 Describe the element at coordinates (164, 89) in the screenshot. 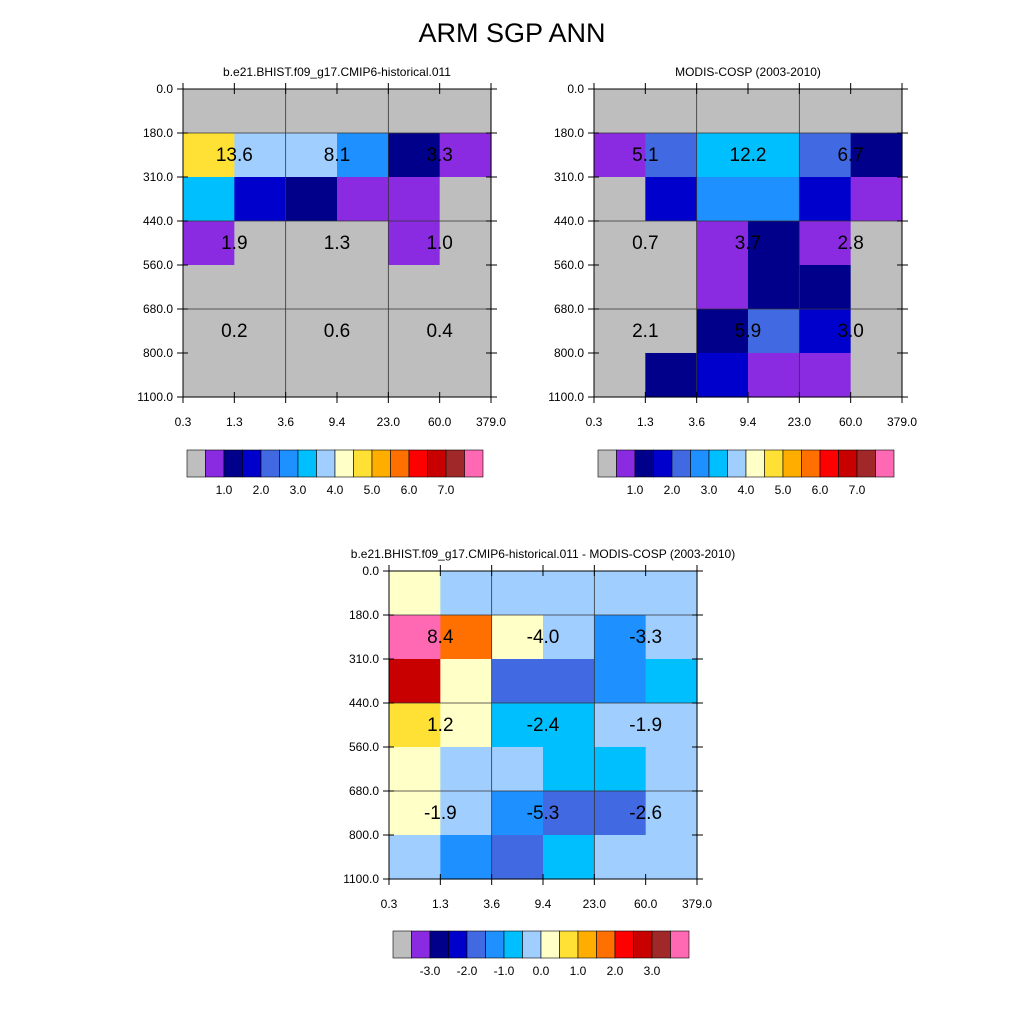

I see `y-tick-label: 0.0` at that location.